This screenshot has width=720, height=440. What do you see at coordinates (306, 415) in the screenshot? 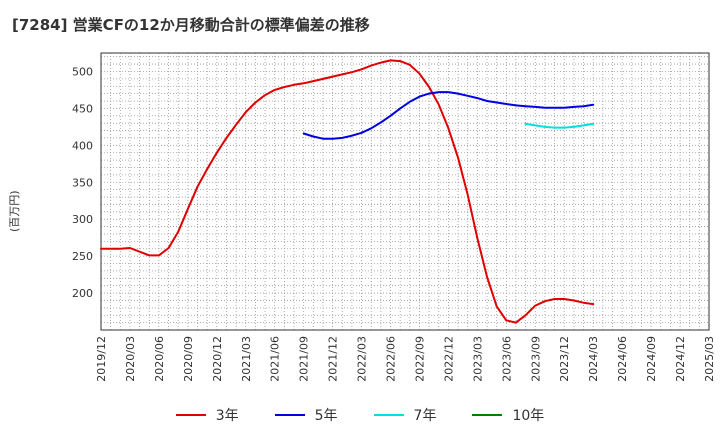
I see `legend-item: 5年` at bounding box center [306, 415].